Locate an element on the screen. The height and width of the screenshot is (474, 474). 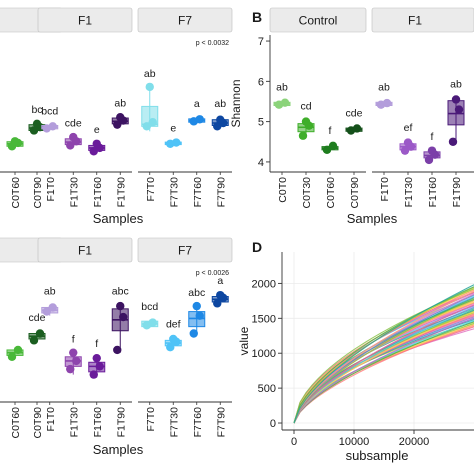
significance-letters: e is located at coordinates (173, 128).